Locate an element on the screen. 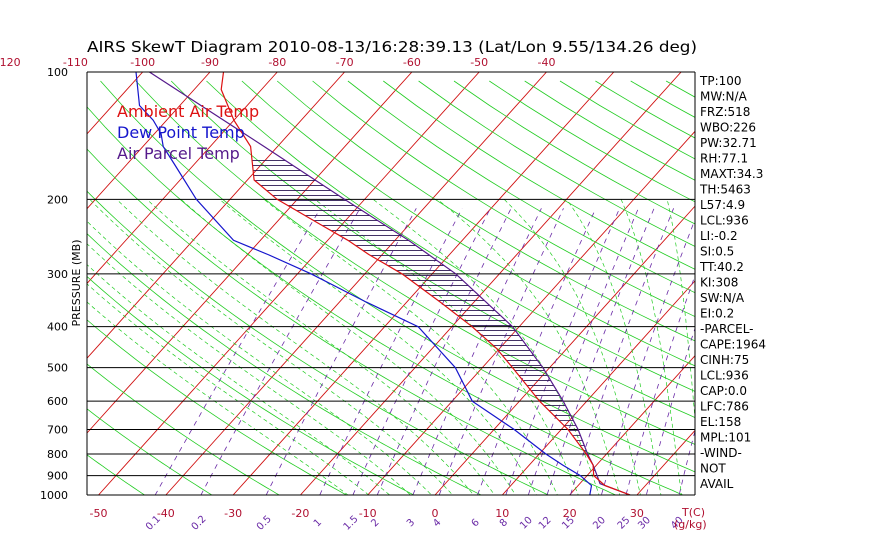  stat-item: CAPE:1964 is located at coordinates (733, 345).